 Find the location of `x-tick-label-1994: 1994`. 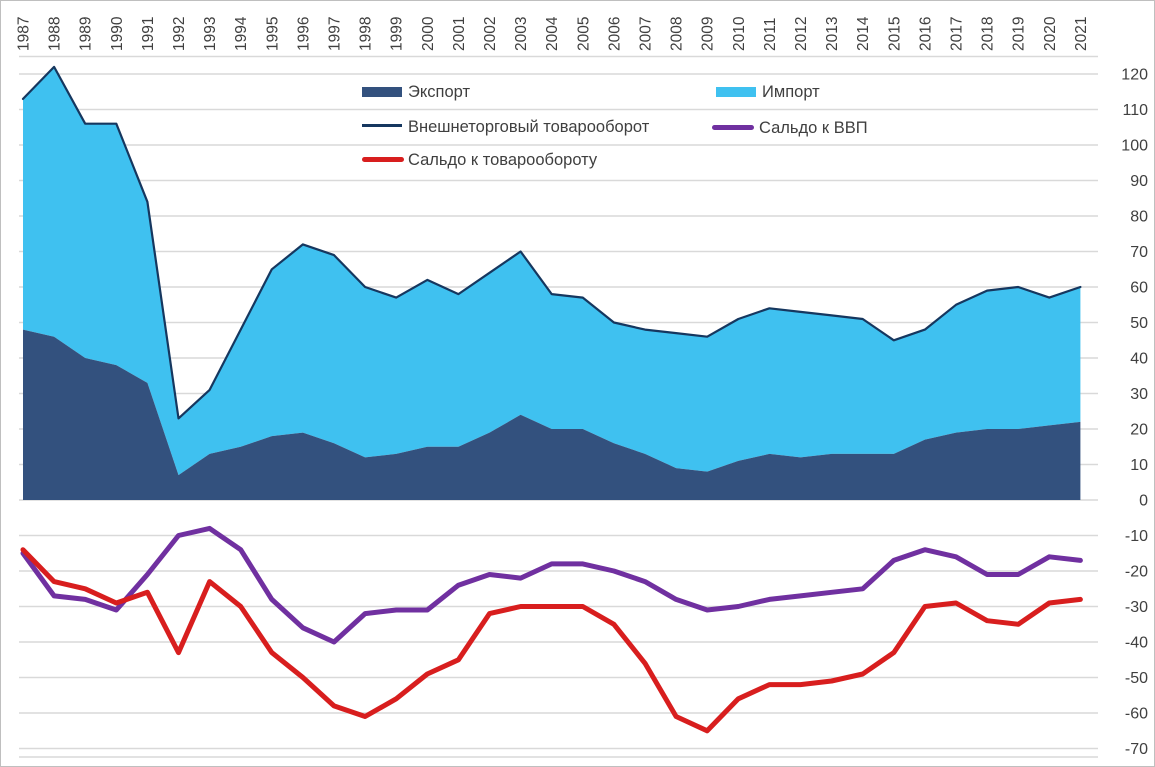

x-tick-label-1994: 1994 is located at coordinates (241, 33).